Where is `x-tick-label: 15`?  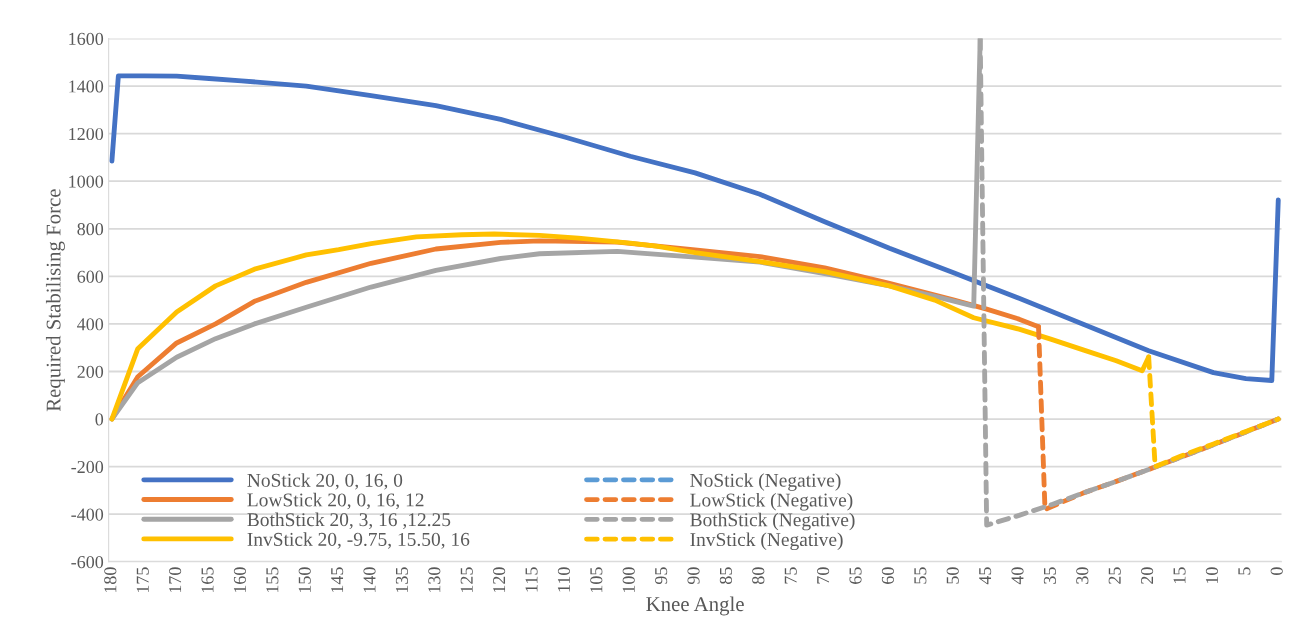 x-tick-label: 15 is located at coordinates (1179, 575).